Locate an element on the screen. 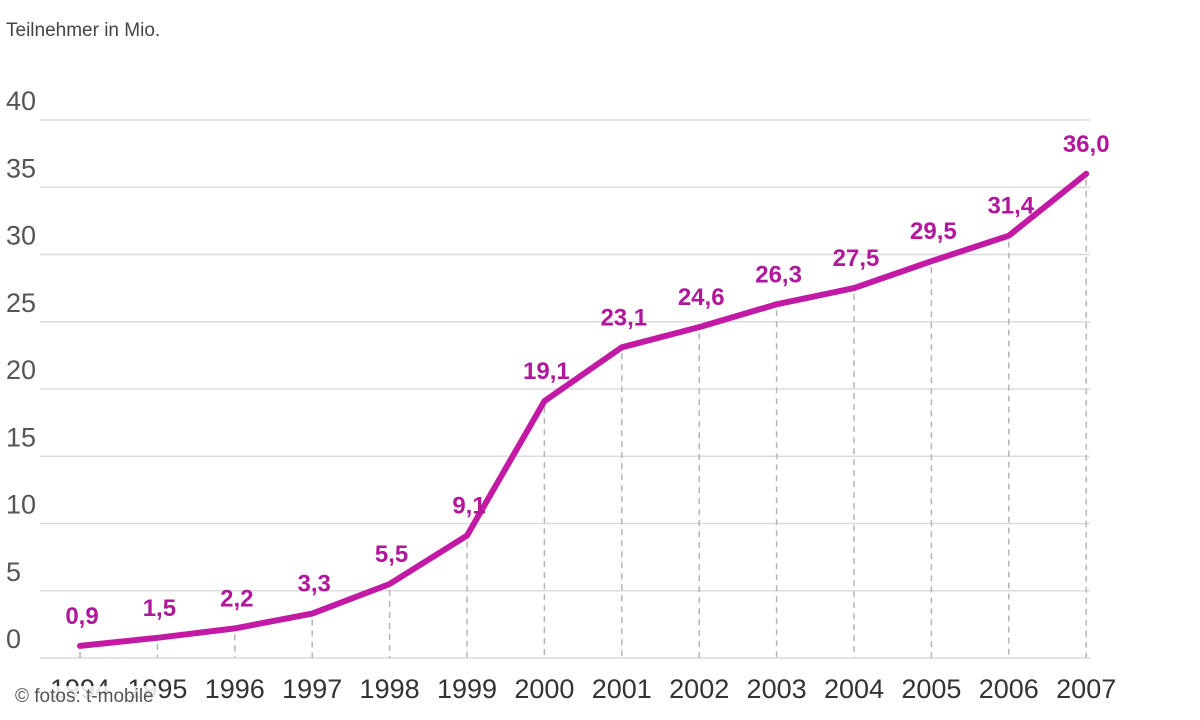 Image resolution: width=1200 pixels, height=720 pixels. y-tick-label: 10 is located at coordinates (21, 505).